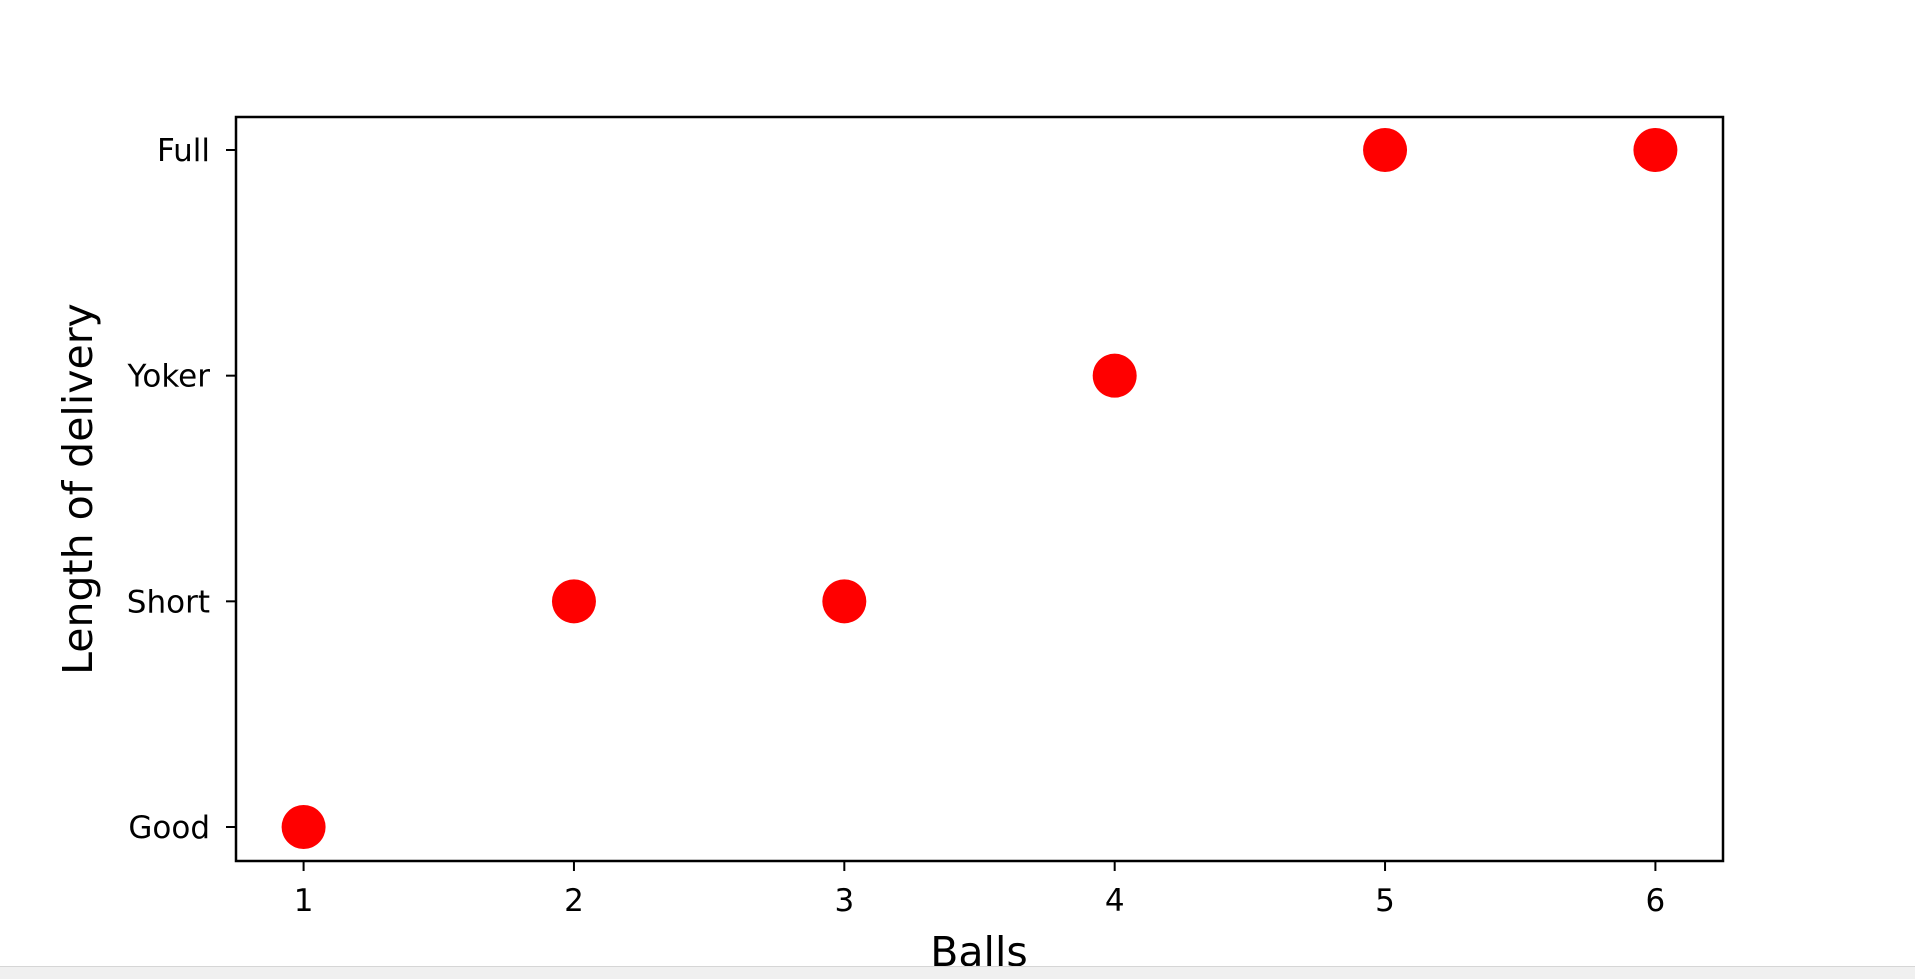  Describe the element at coordinates (169, 377) in the screenshot. I see `y-tick-label: Yoker` at that location.